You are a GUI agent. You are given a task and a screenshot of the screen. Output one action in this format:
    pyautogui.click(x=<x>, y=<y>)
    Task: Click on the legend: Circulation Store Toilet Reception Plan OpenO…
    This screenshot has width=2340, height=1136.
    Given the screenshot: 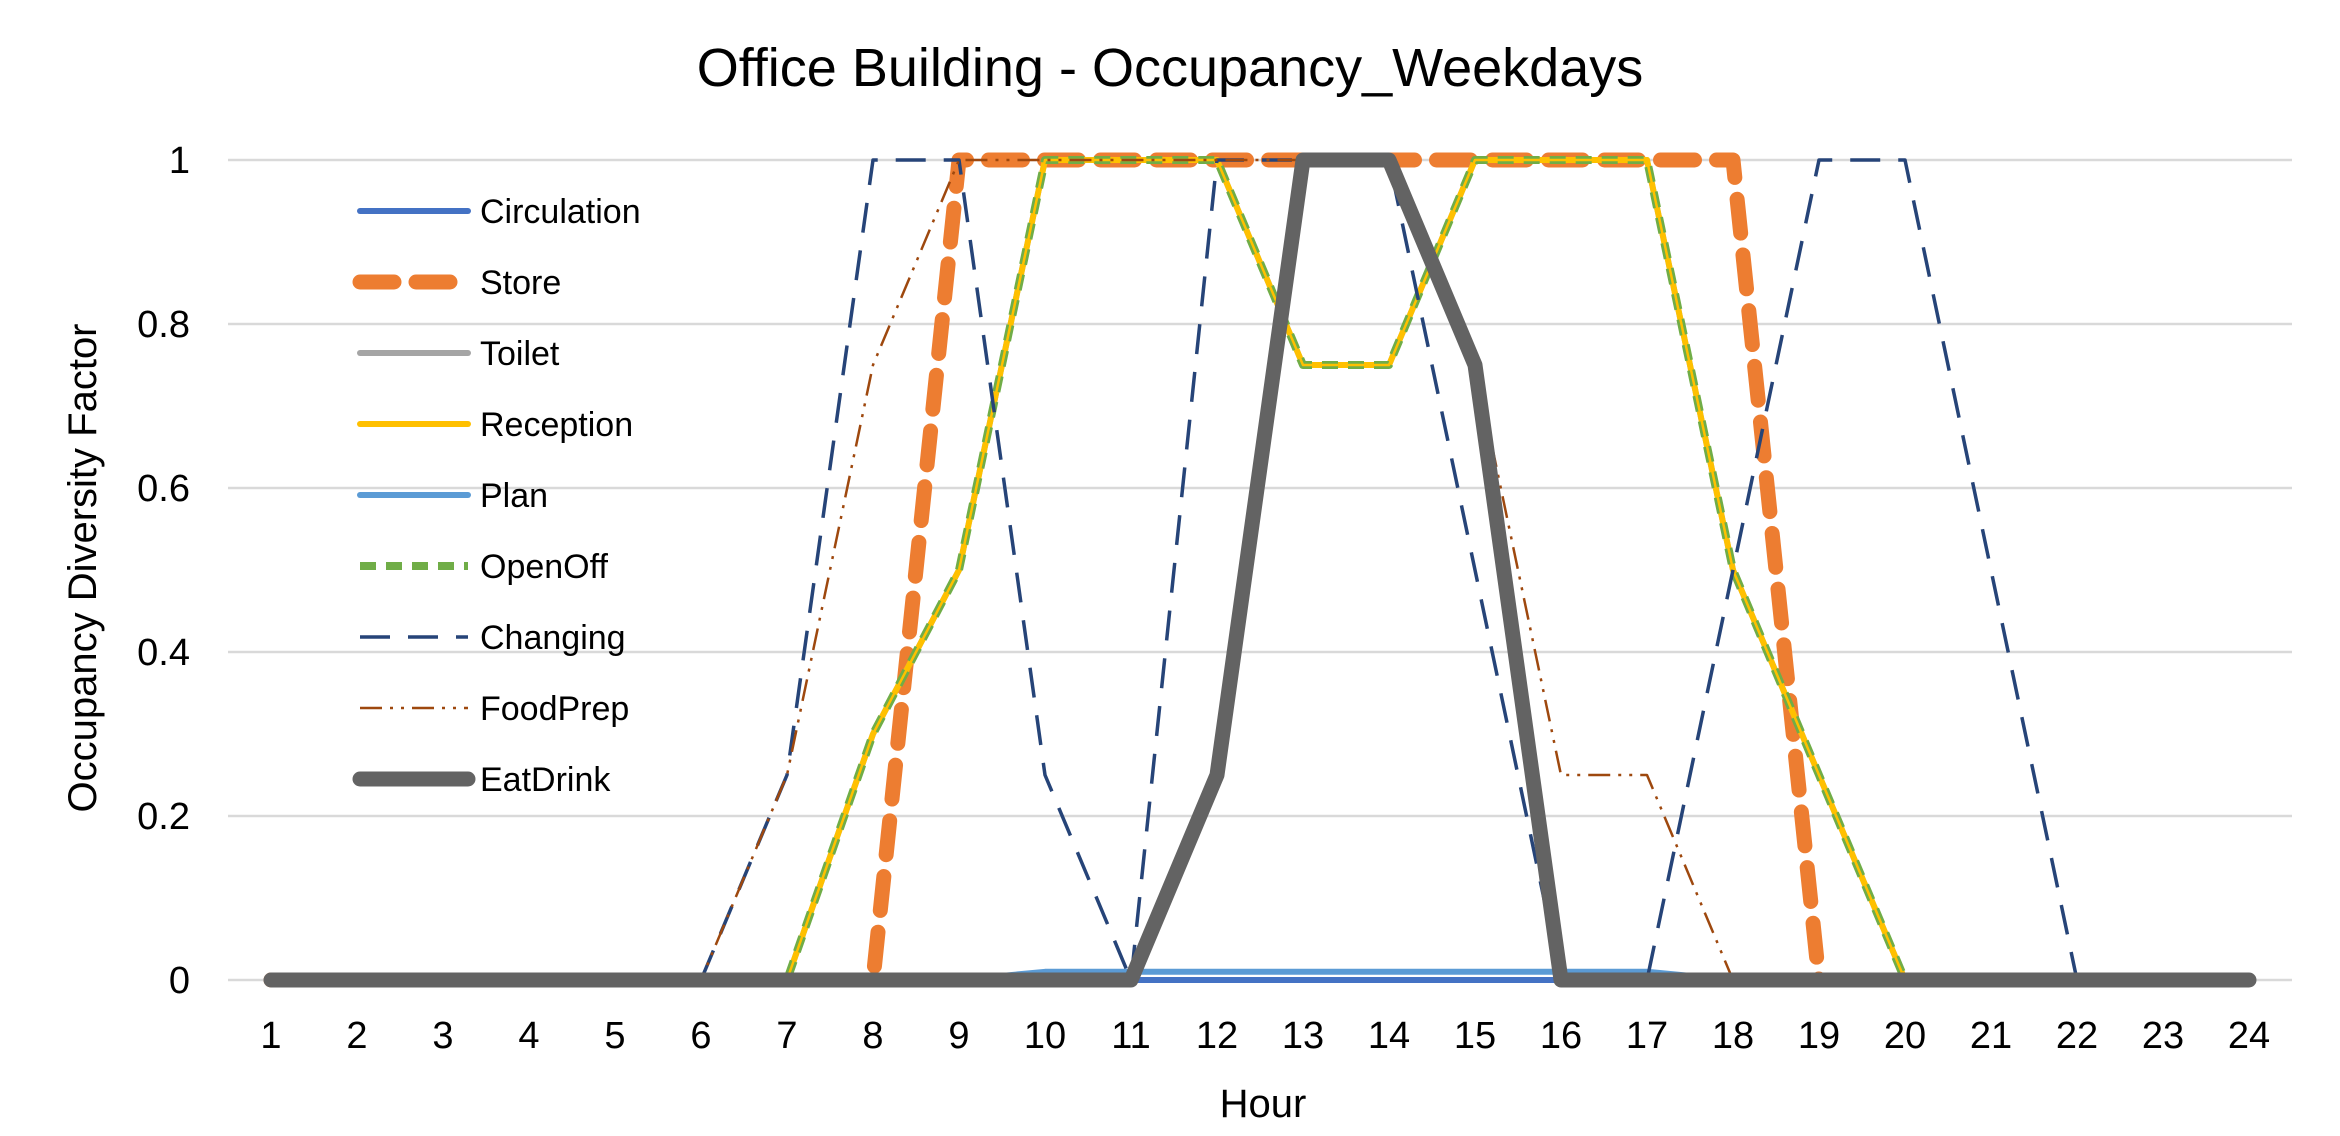 What is the action you would take?
    pyautogui.click(x=496, y=496)
    